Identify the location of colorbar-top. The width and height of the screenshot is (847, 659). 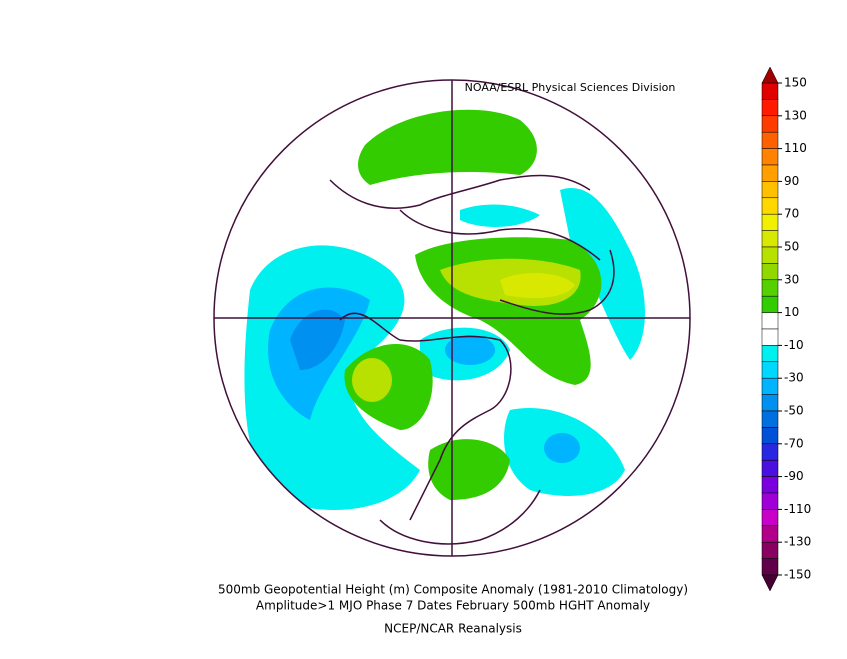
(770, 75).